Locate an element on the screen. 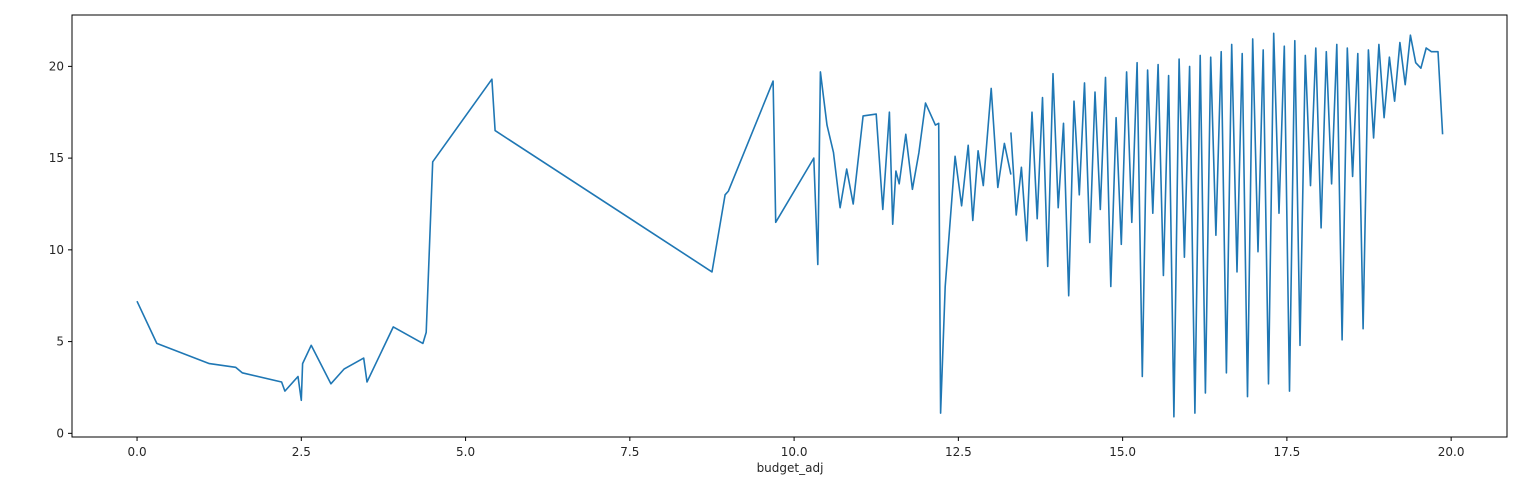  x-axis-label: budget_adj is located at coordinates (790, 468).